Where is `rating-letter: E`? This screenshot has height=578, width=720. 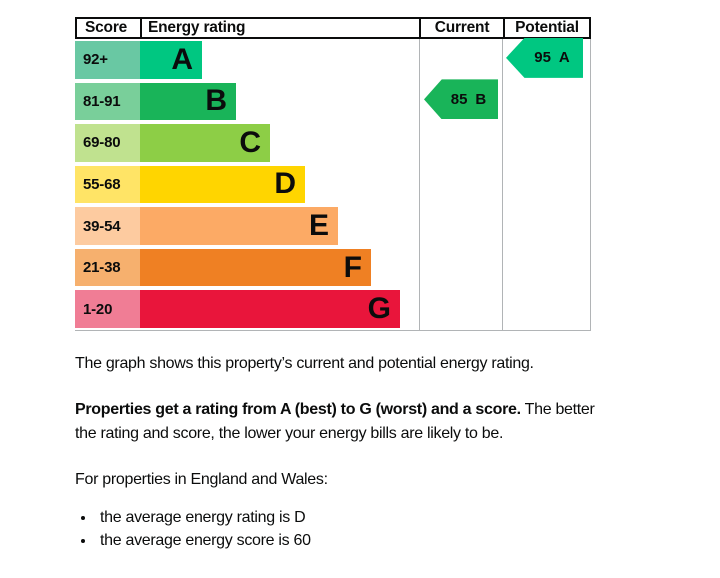 rating-letter: E is located at coordinates (318, 226).